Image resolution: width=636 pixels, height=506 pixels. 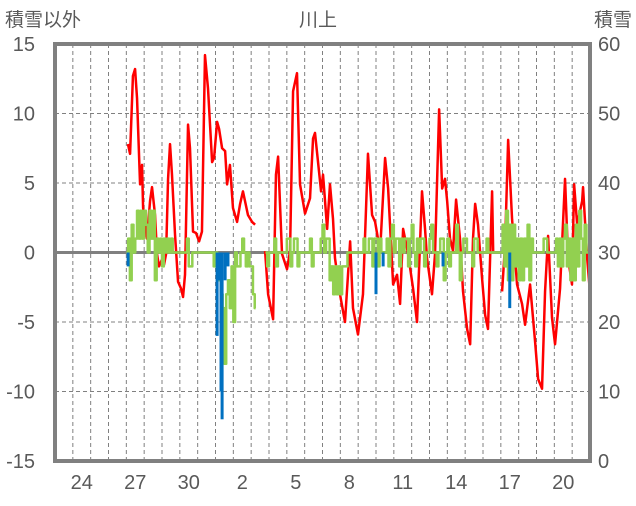 What do you see at coordinates (20, 393) in the screenshot?
I see `left-y-tick-label: -10` at bounding box center [20, 393].